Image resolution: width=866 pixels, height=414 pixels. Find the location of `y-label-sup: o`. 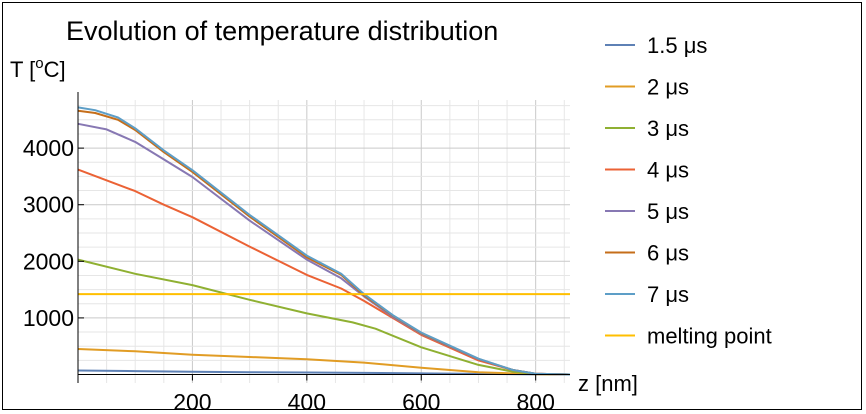

y-label-sup: o is located at coordinates (39, 63).